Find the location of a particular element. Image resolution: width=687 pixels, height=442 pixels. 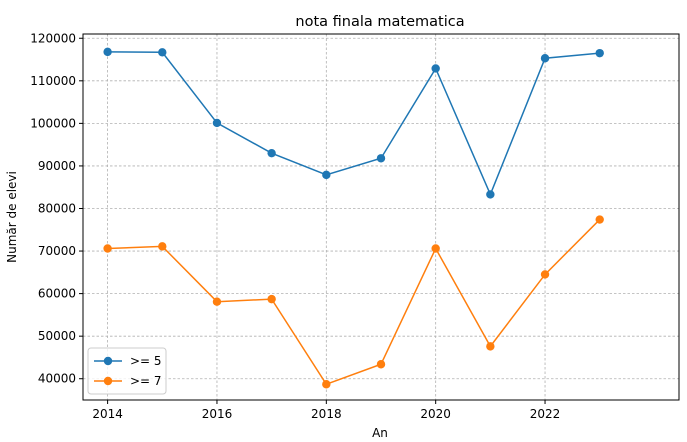

x-tick-label: 2022 is located at coordinates (545, 414).